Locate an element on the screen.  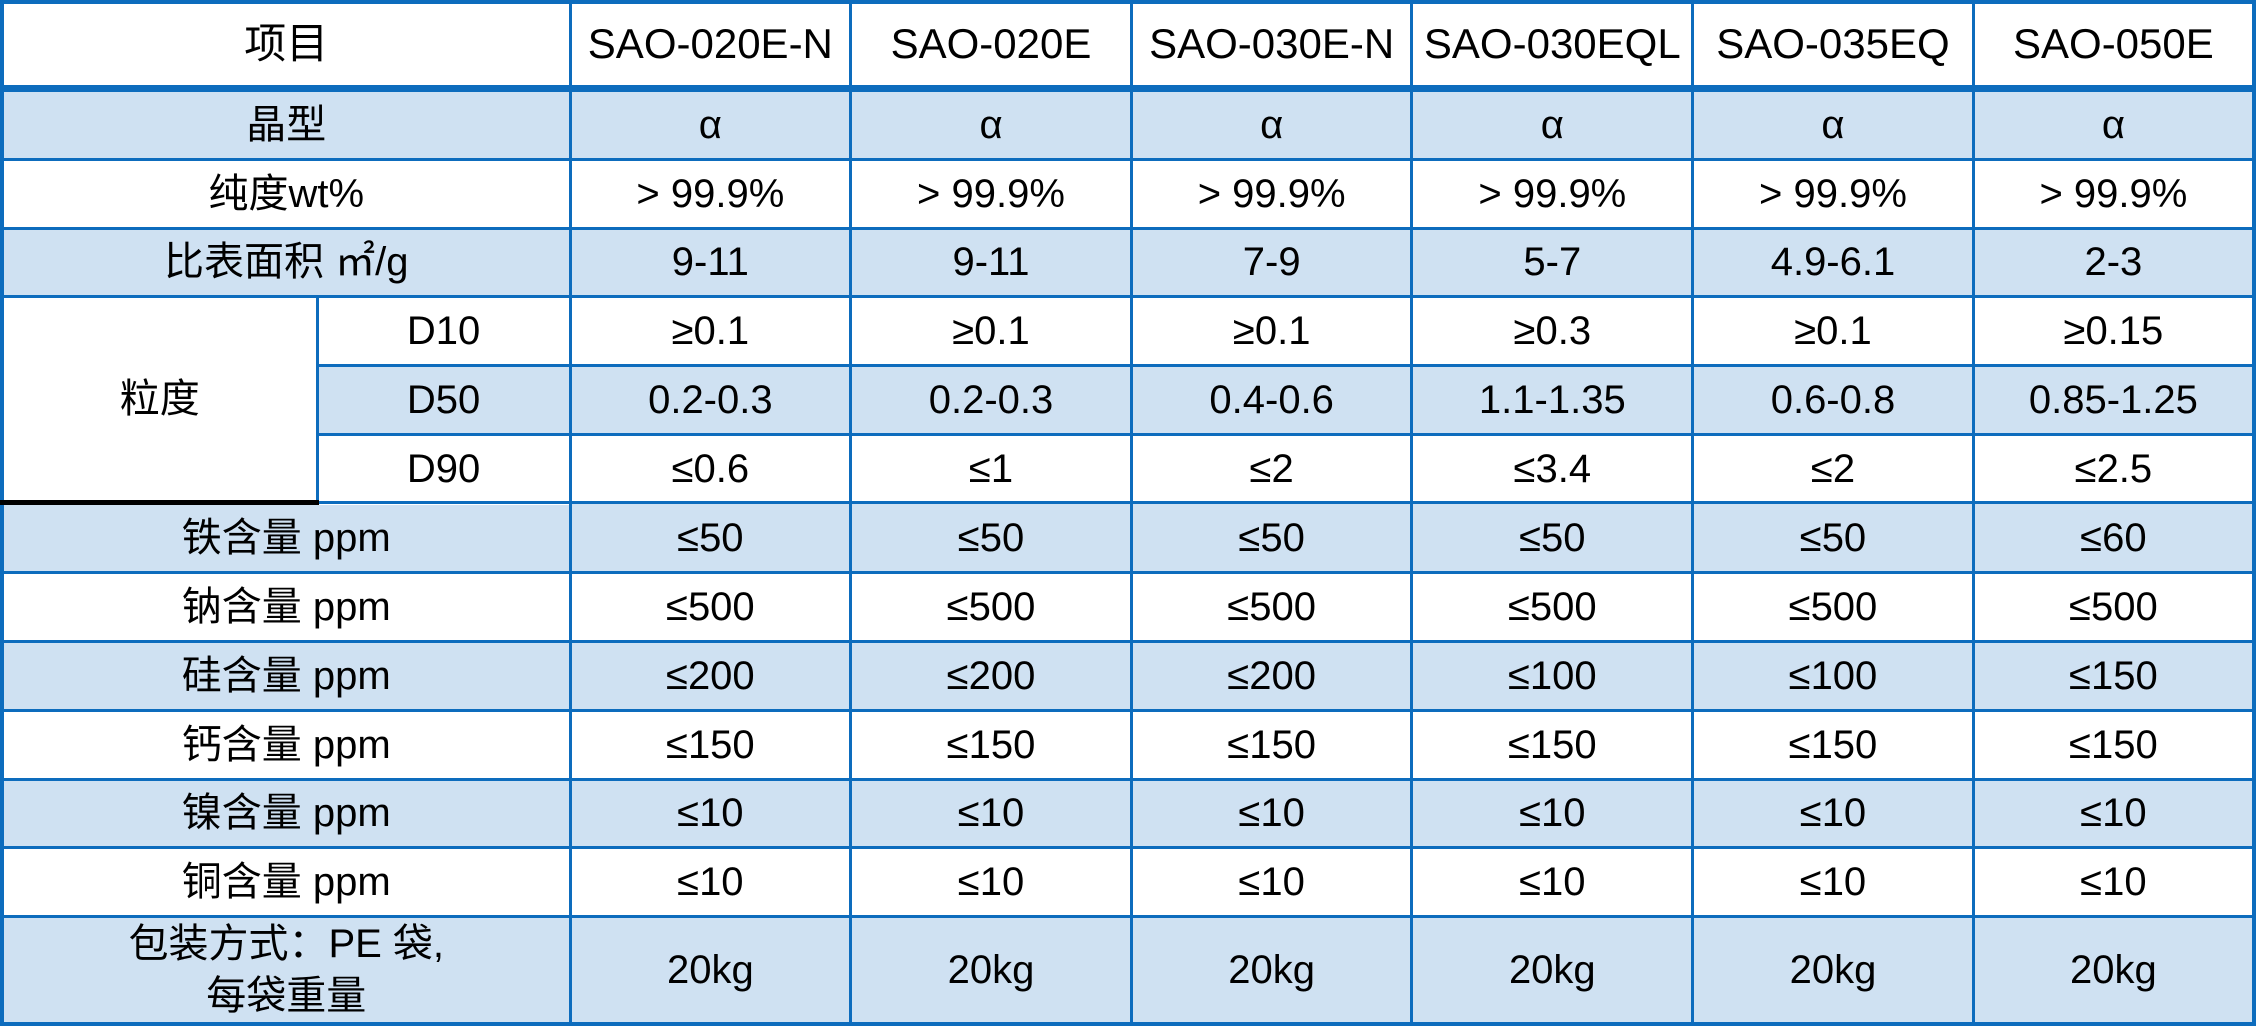
iron-content-row: 铁含量 ppm ≤50 ≤50 ≤50 ≤50 ≤50 ≤60 is located at coordinates (1128, 538).